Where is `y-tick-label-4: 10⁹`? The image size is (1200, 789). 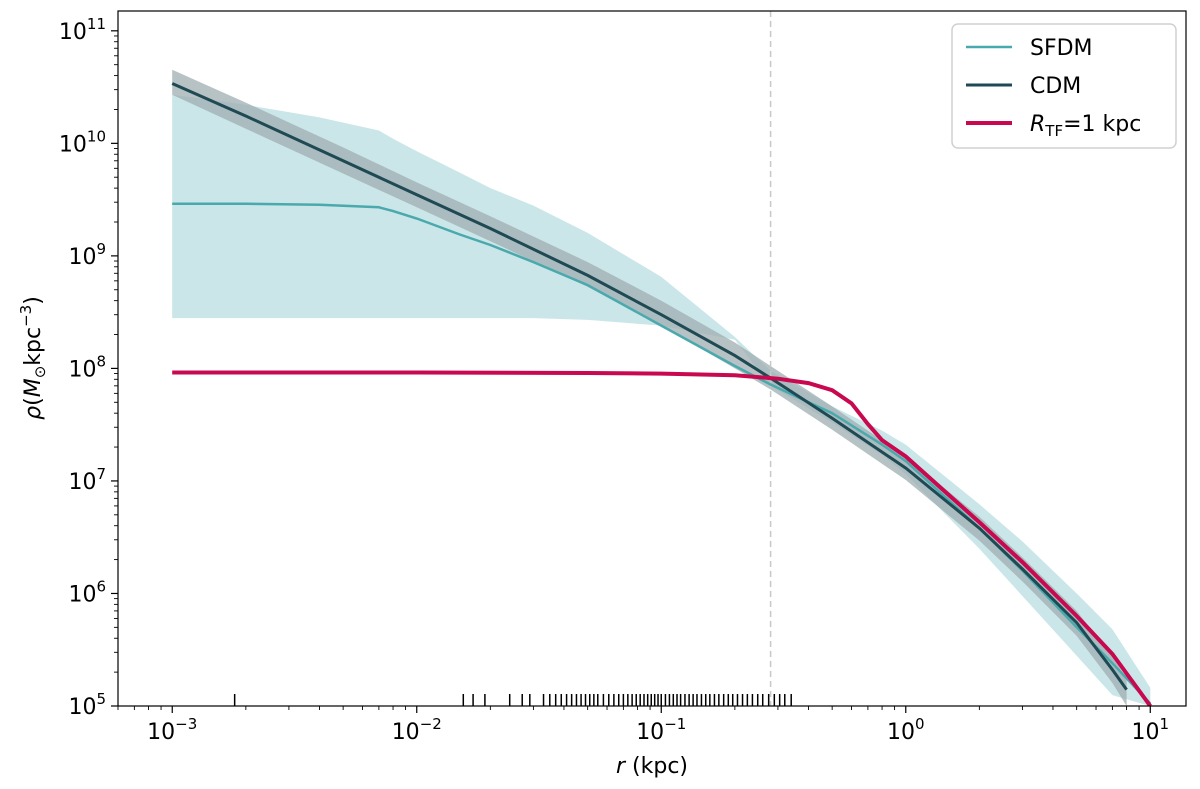
y-tick-label-4: 10⁹ is located at coordinates (87, 255).